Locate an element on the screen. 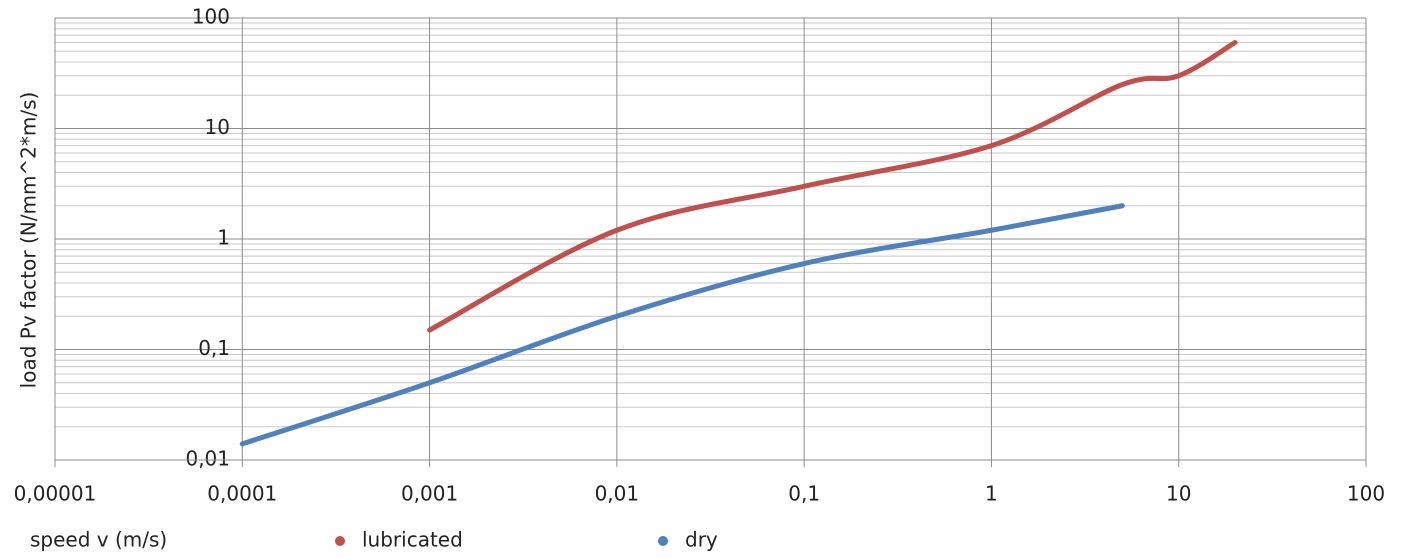 The width and height of the screenshot is (1401, 558). y-tick-label: 0,01 is located at coordinates (207, 459).